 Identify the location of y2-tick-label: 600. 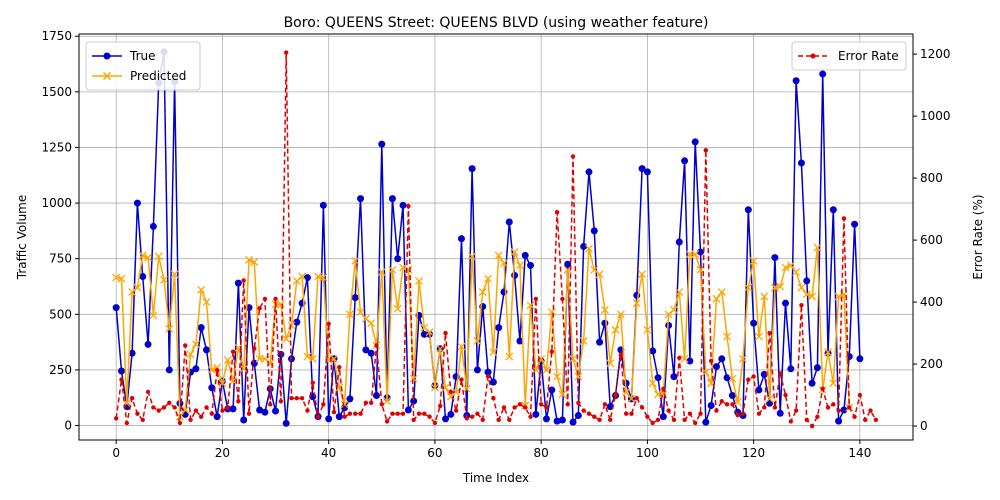
(931, 240).